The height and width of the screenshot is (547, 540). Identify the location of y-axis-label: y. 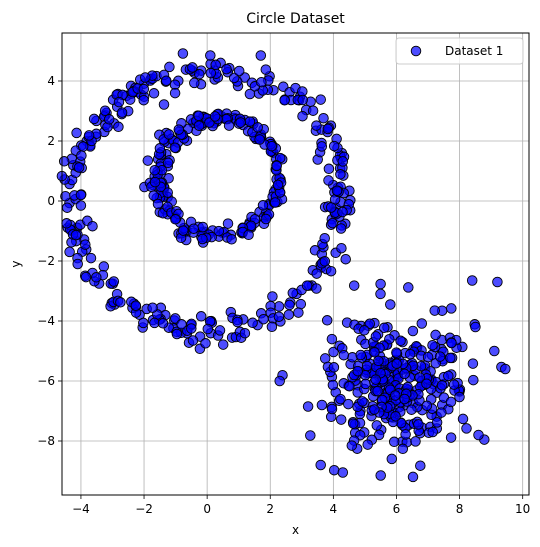
(16, 263).